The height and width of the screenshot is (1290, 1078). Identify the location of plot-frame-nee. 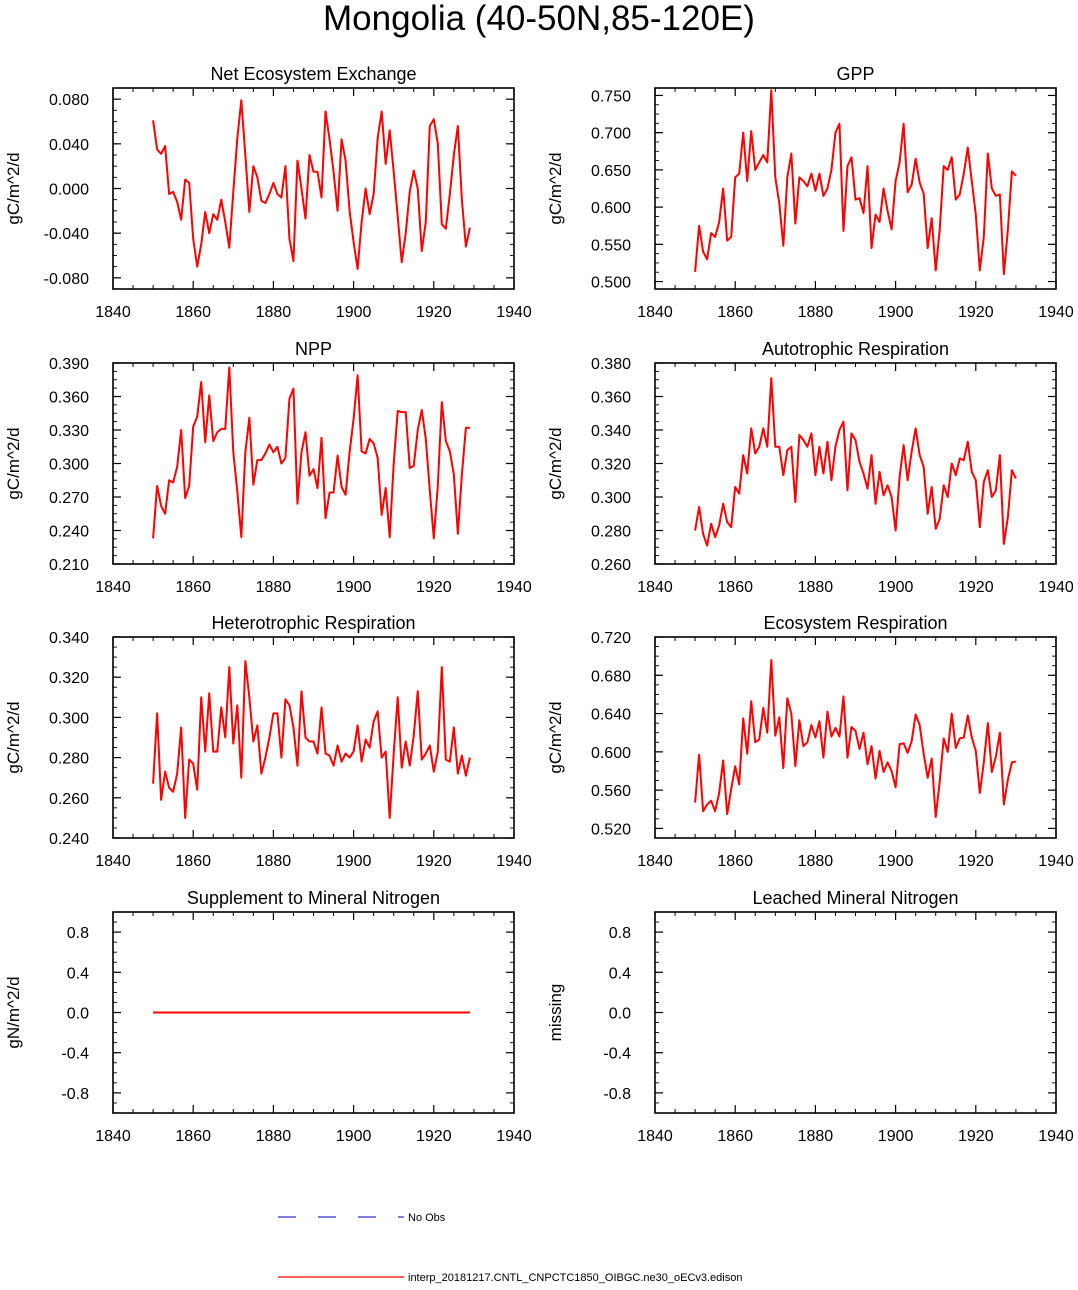
(313, 188).